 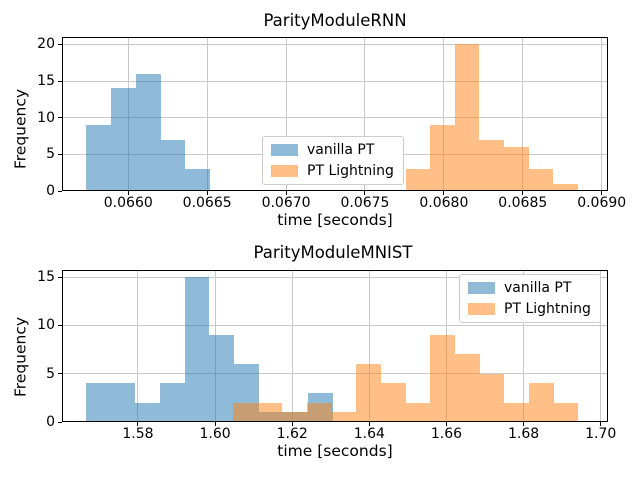 What do you see at coordinates (46, 44) in the screenshot?
I see `y-tick-label: 20` at bounding box center [46, 44].